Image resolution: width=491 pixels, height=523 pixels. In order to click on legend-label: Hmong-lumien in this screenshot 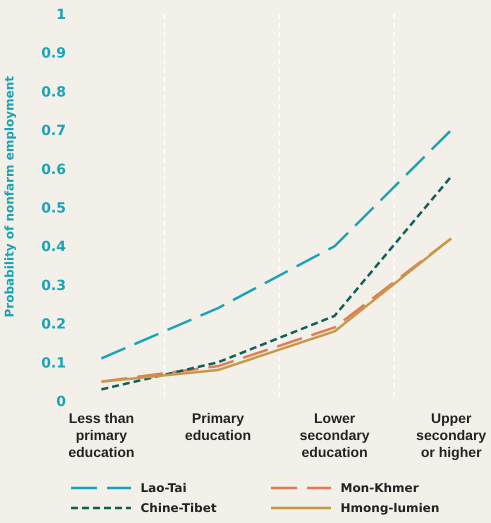, I will do `click(390, 508)`.